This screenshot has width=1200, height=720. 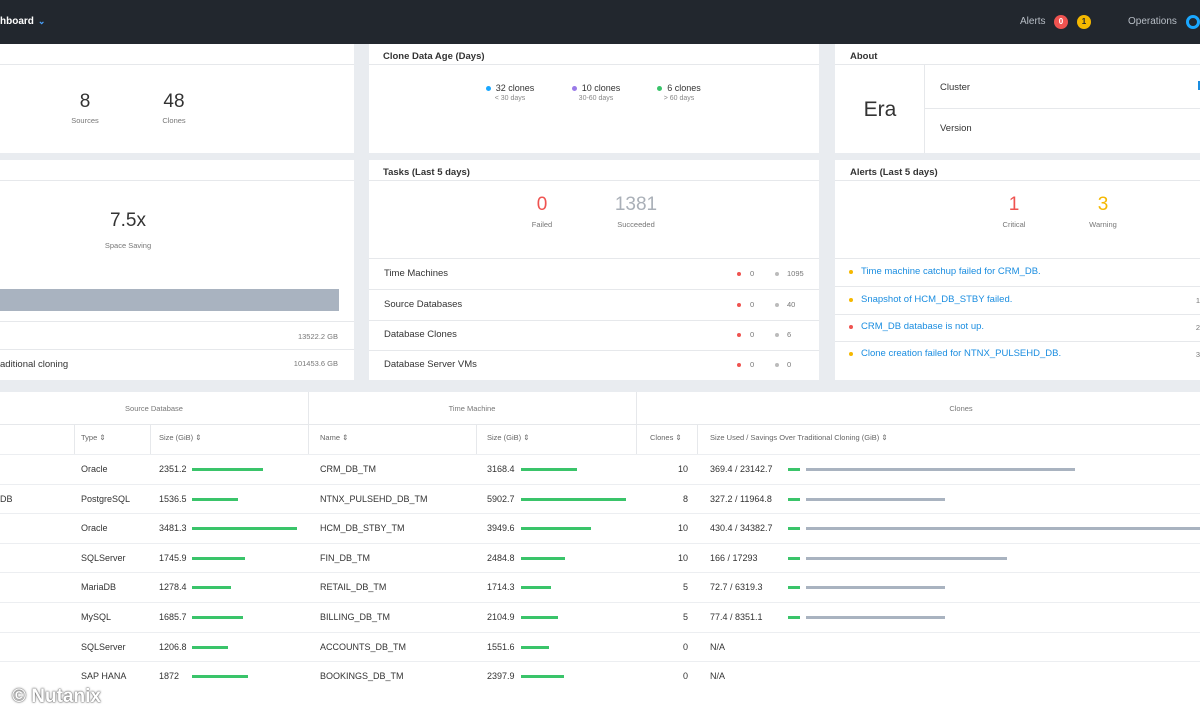 I want to click on succeeded-dot, so click(x=777, y=305).